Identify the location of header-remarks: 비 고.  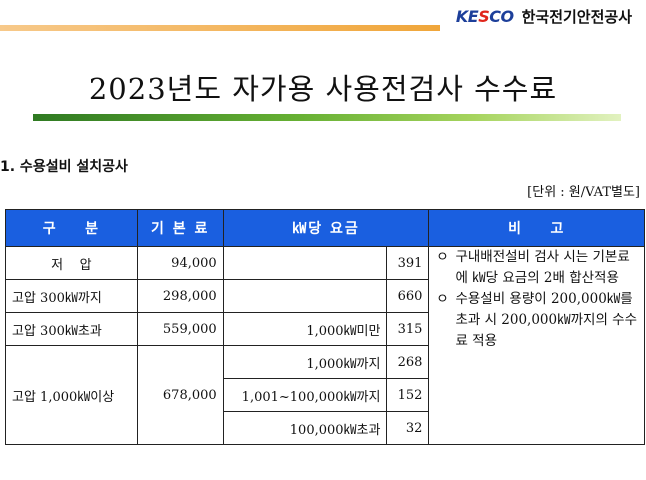
(536, 228).